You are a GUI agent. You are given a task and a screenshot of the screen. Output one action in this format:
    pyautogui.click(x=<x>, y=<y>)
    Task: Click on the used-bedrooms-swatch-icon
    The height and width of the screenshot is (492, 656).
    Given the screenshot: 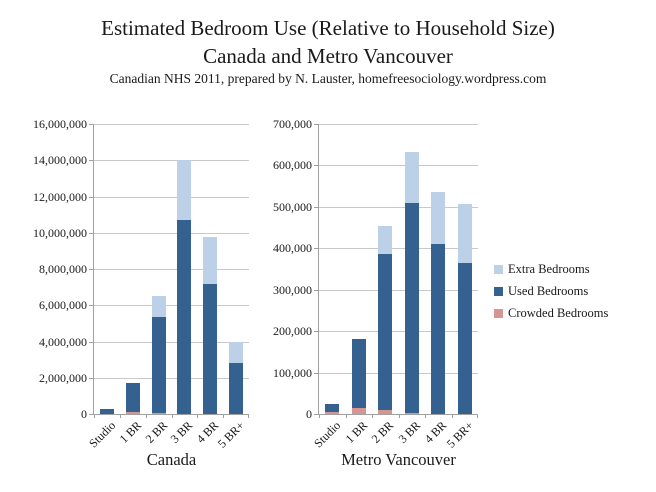 What is the action you would take?
    pyautogui.click(x=498, y=291)
    